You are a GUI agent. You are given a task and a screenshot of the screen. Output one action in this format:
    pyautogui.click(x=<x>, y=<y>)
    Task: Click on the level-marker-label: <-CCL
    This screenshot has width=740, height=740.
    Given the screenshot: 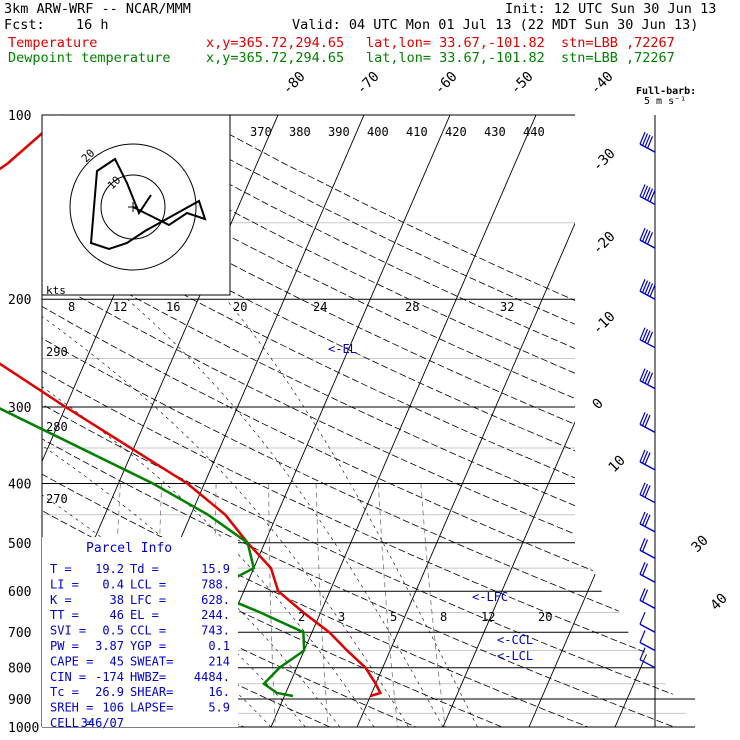 What is the action you would take?
    pyautogui.click(x=515, y=640)
    